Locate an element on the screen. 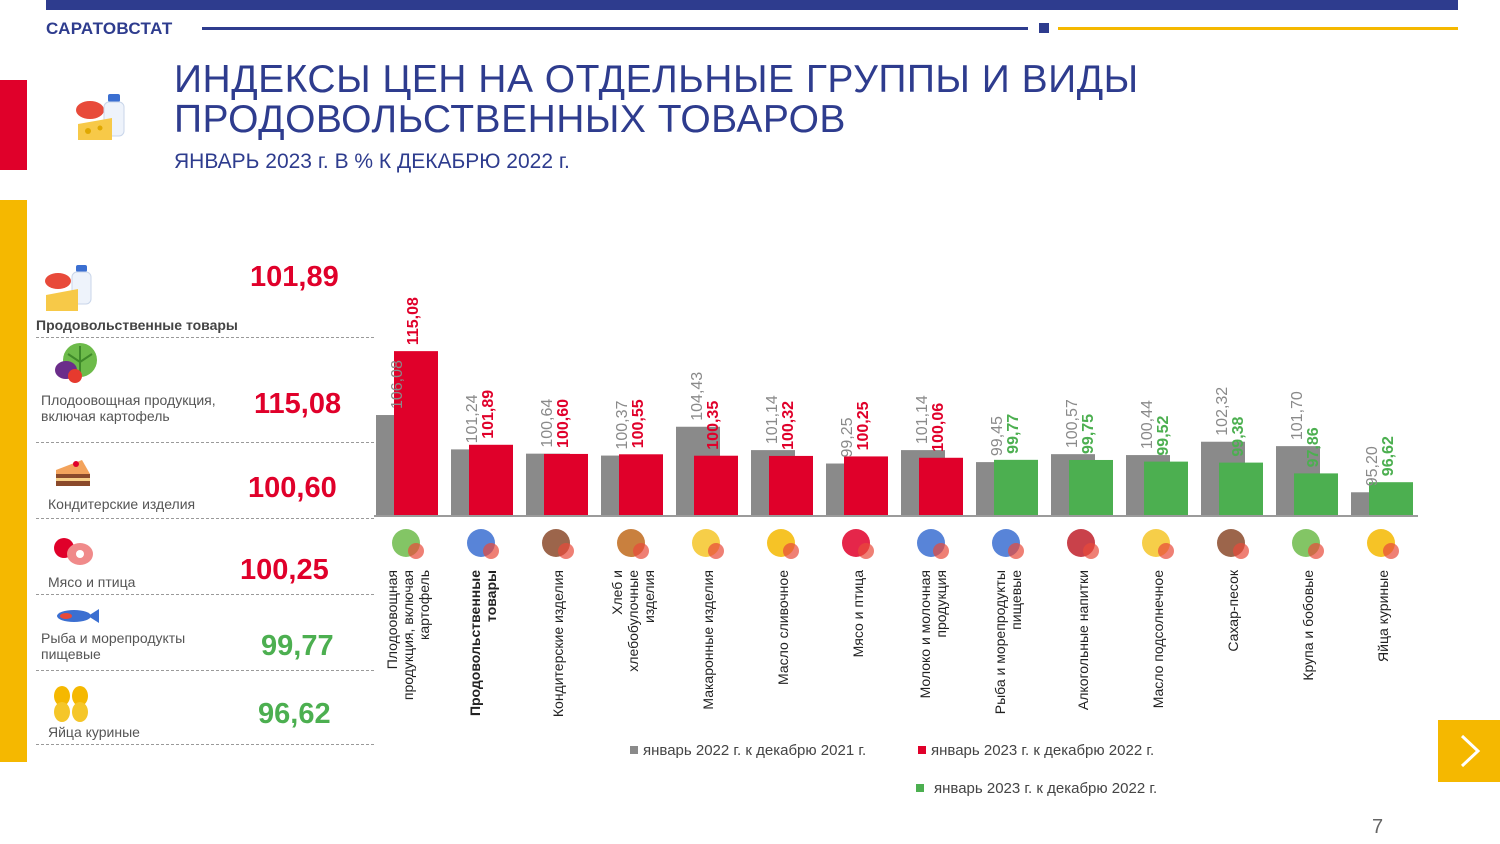 The image size is (1500, 844). data-label-2022: 99,45 is located at coordinates (997, 436).